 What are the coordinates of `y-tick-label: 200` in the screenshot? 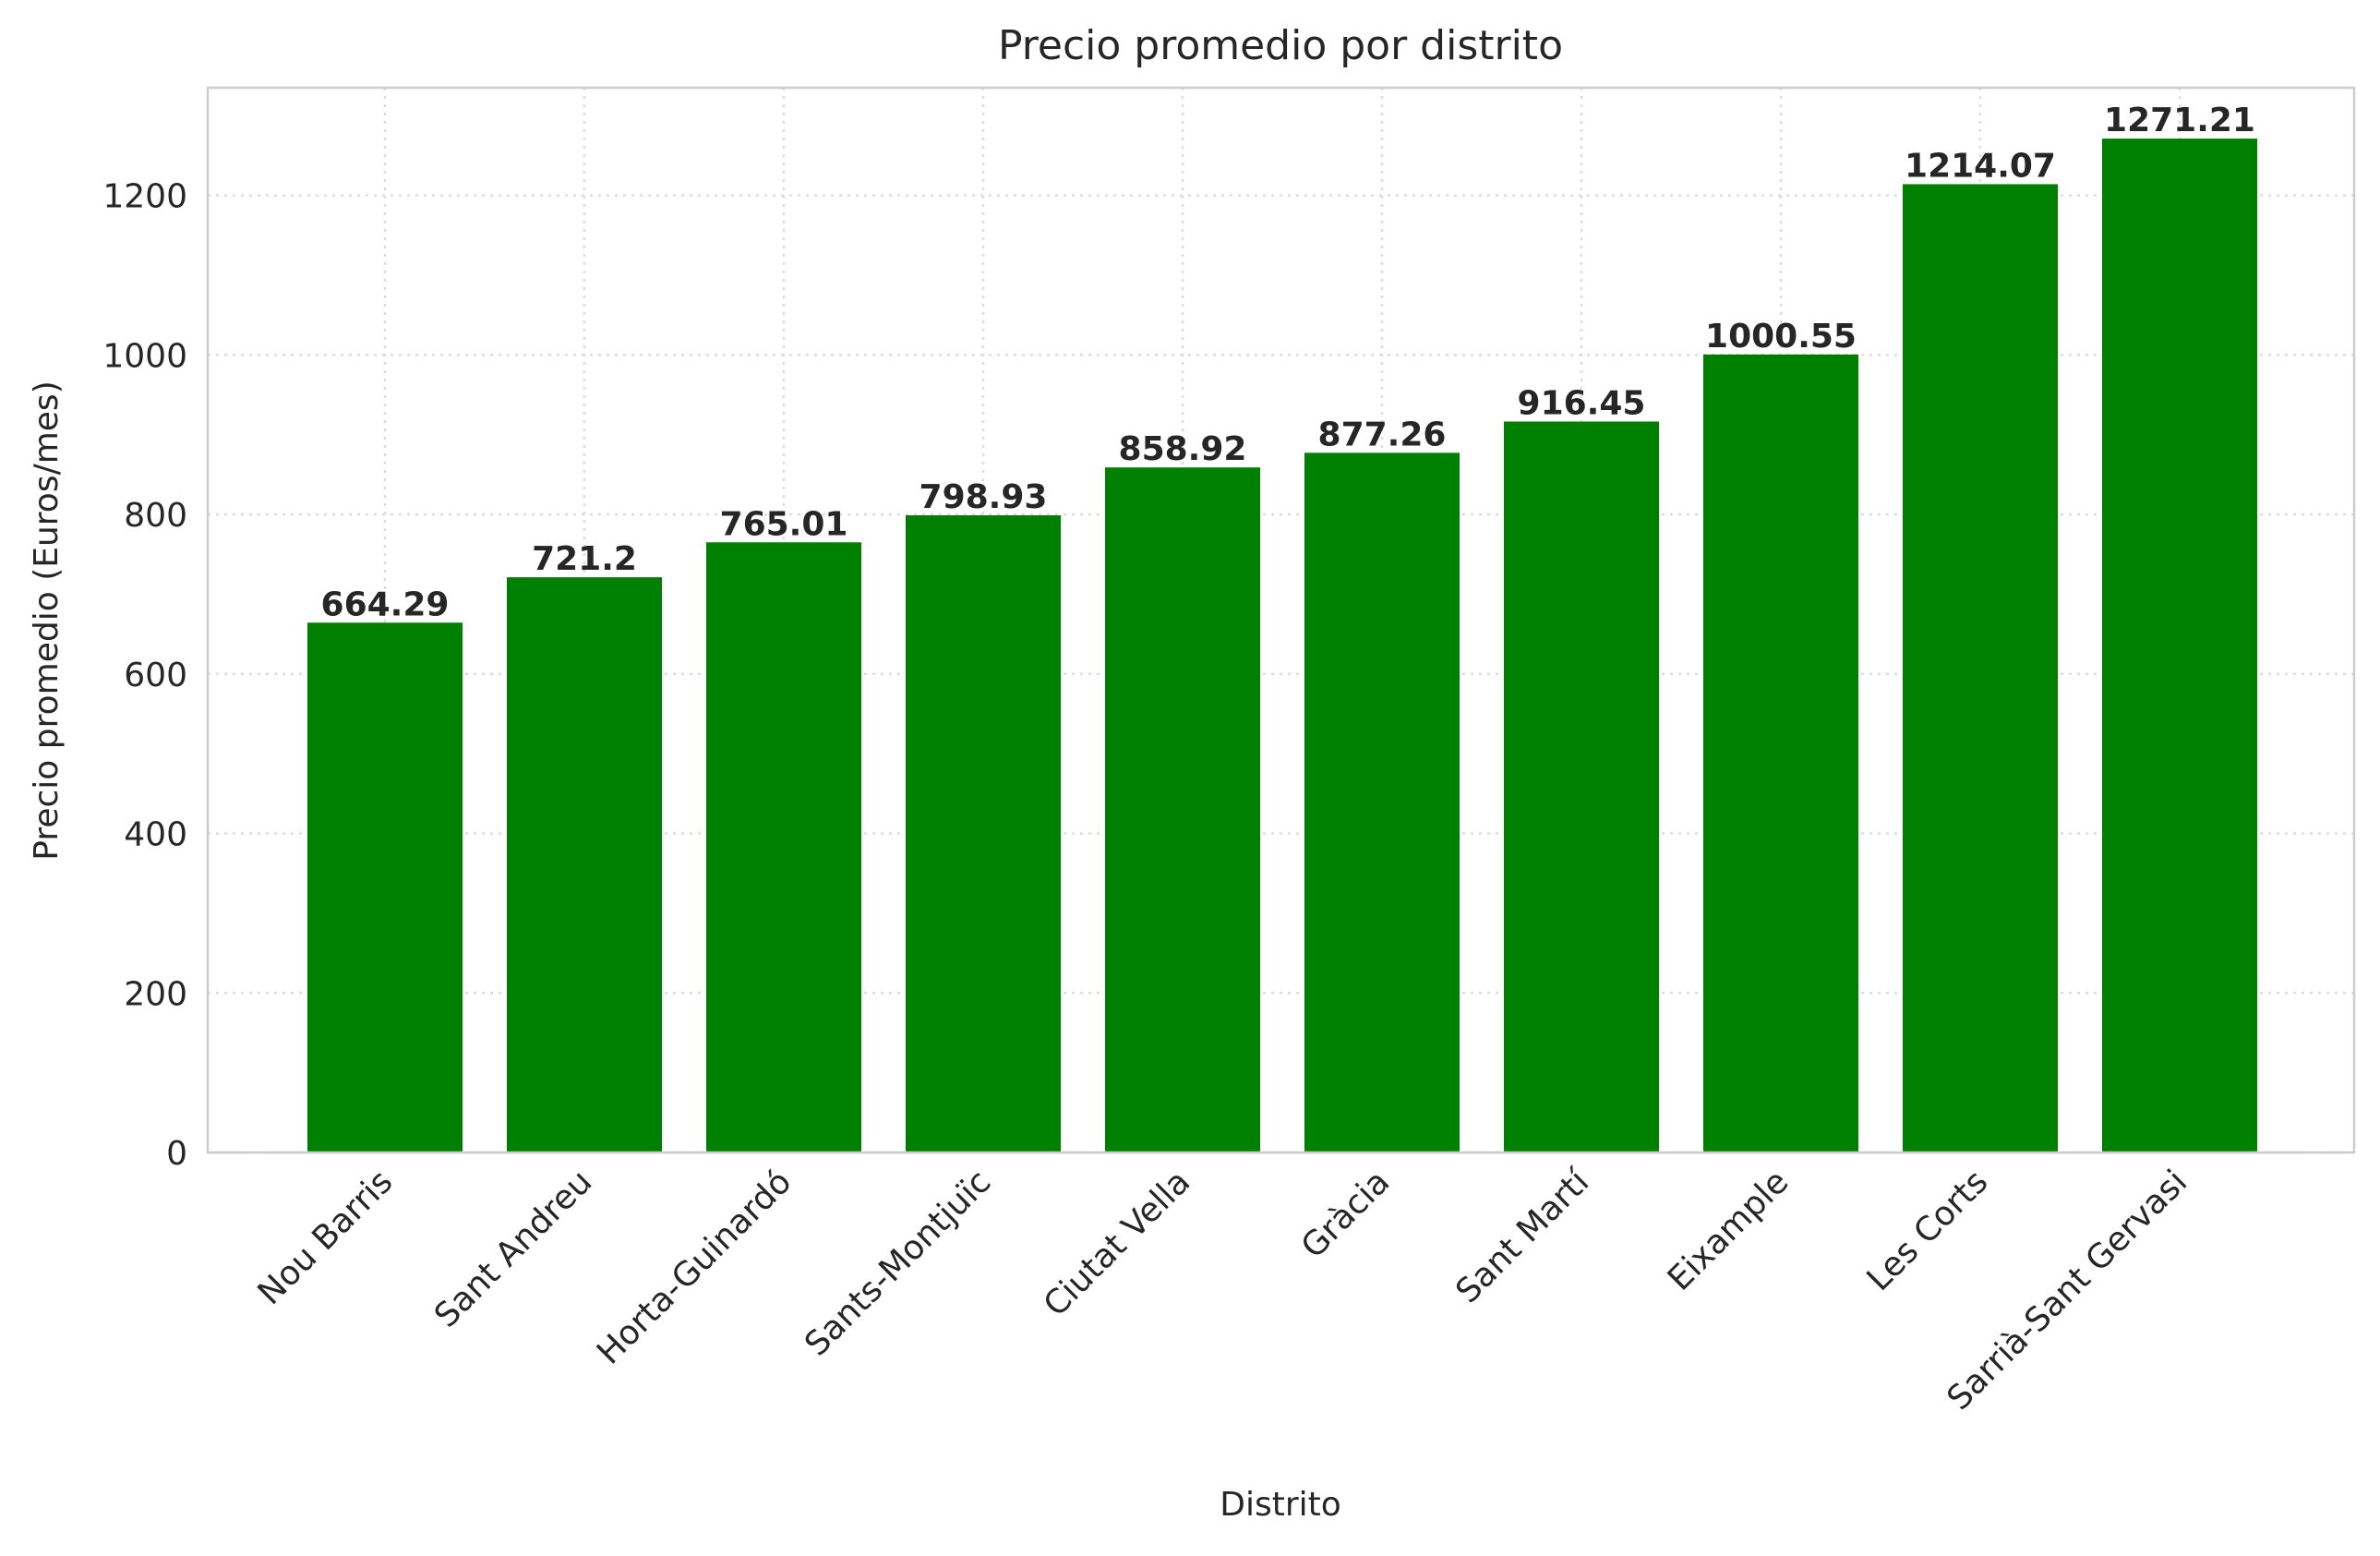 It's located at (155, 994).